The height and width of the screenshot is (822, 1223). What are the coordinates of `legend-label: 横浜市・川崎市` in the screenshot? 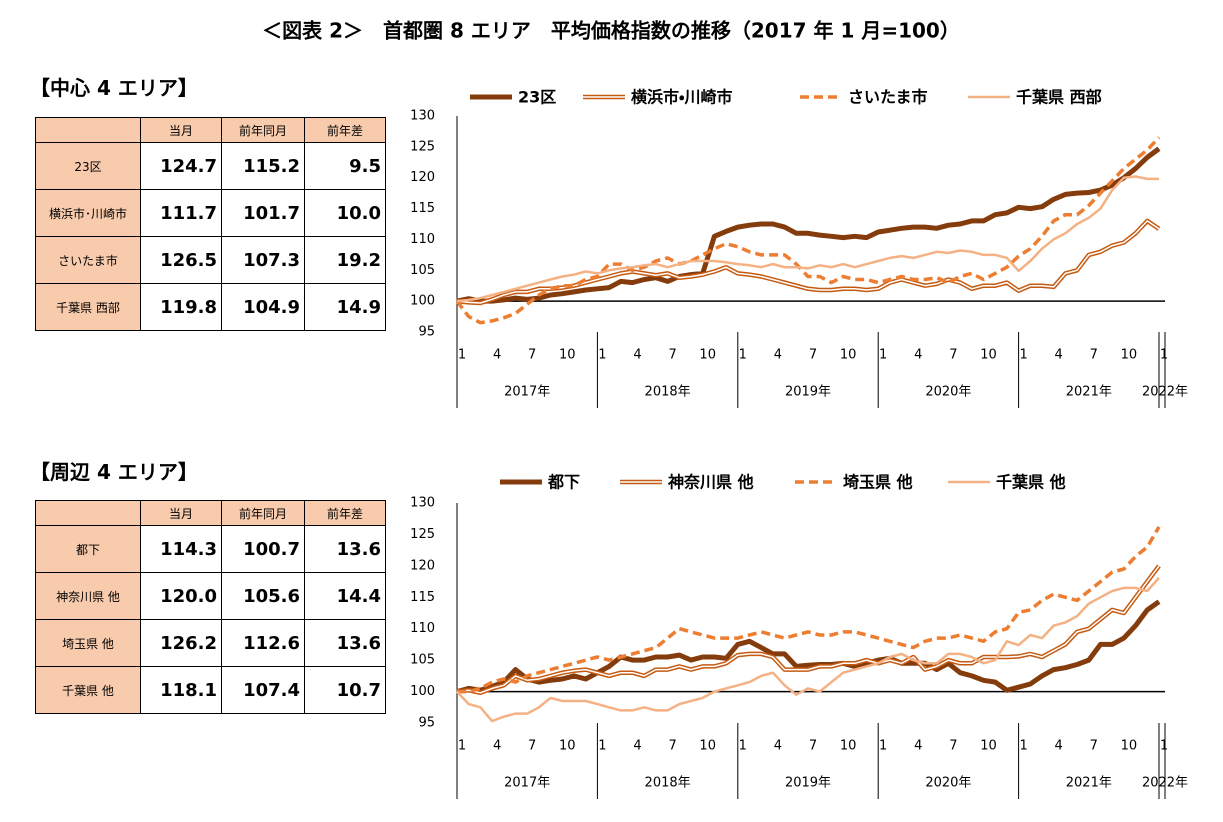 It's located at (681, 97).